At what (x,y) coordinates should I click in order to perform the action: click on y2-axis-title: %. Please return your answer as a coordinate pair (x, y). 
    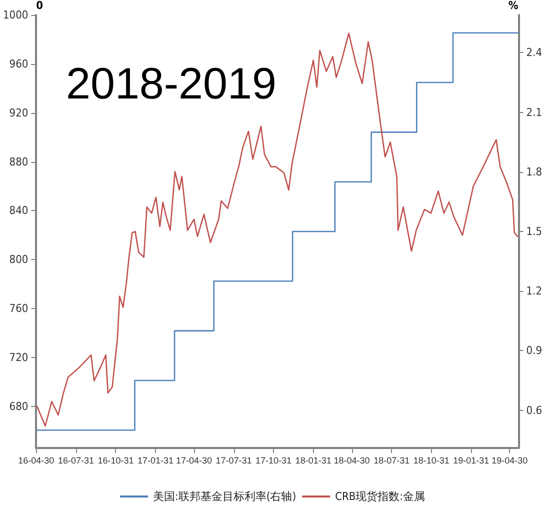
    Looking at the image, I should click on (513, 6).